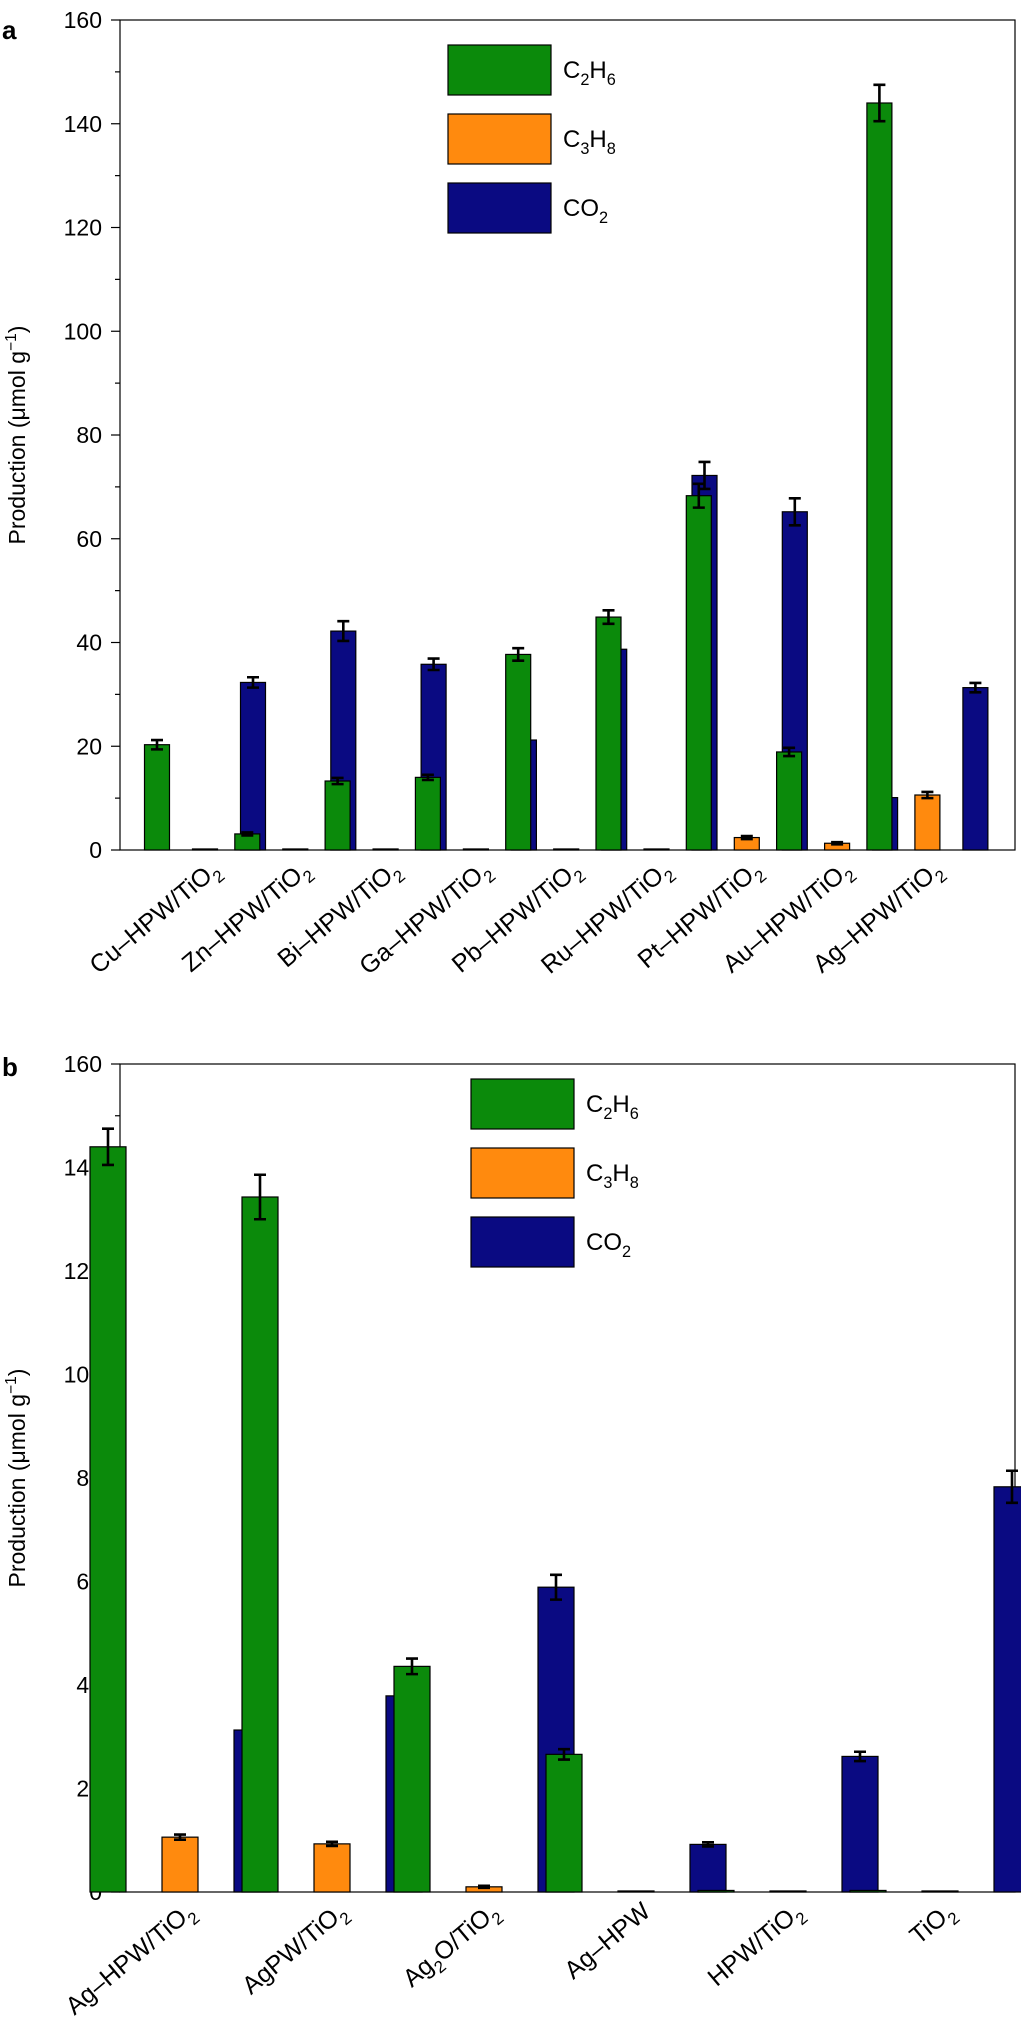  Describe the element at coordinates (10, 1067) in the screenshot. I see `panel-letter: b` at that location.